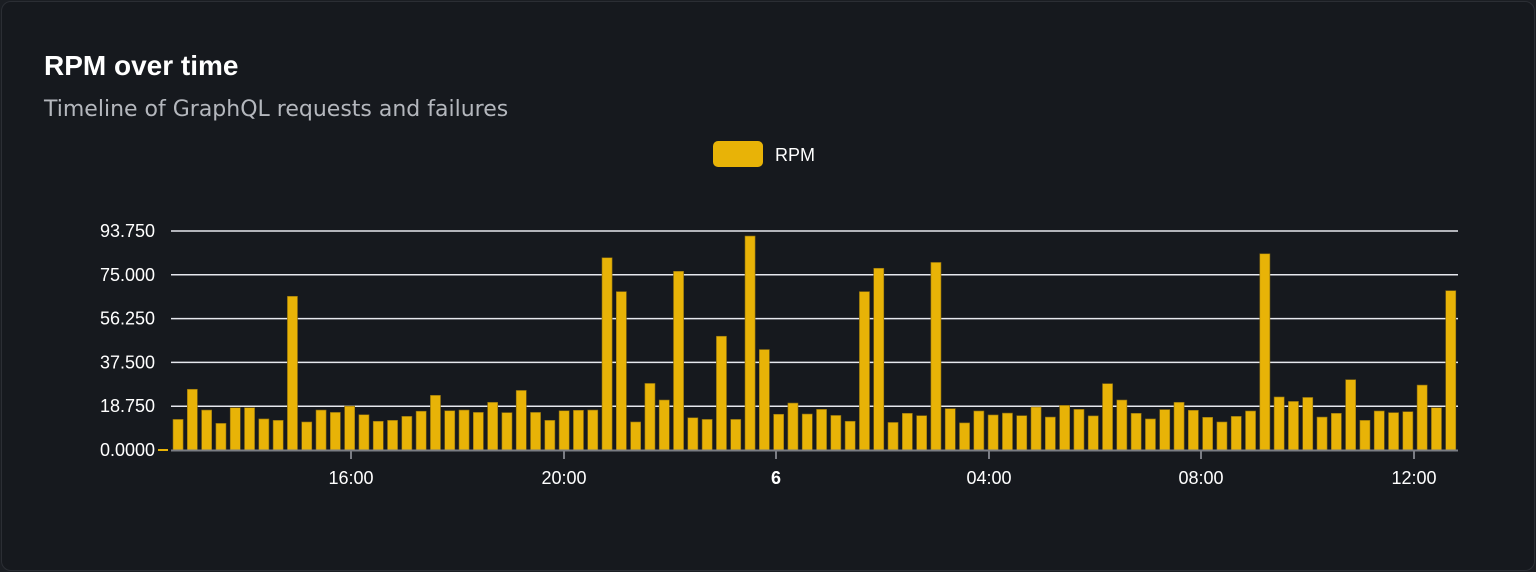  Describe the element at coordinates (1413, 478) in the screenshot. I see `x-tick-label: 12:00` at that location.